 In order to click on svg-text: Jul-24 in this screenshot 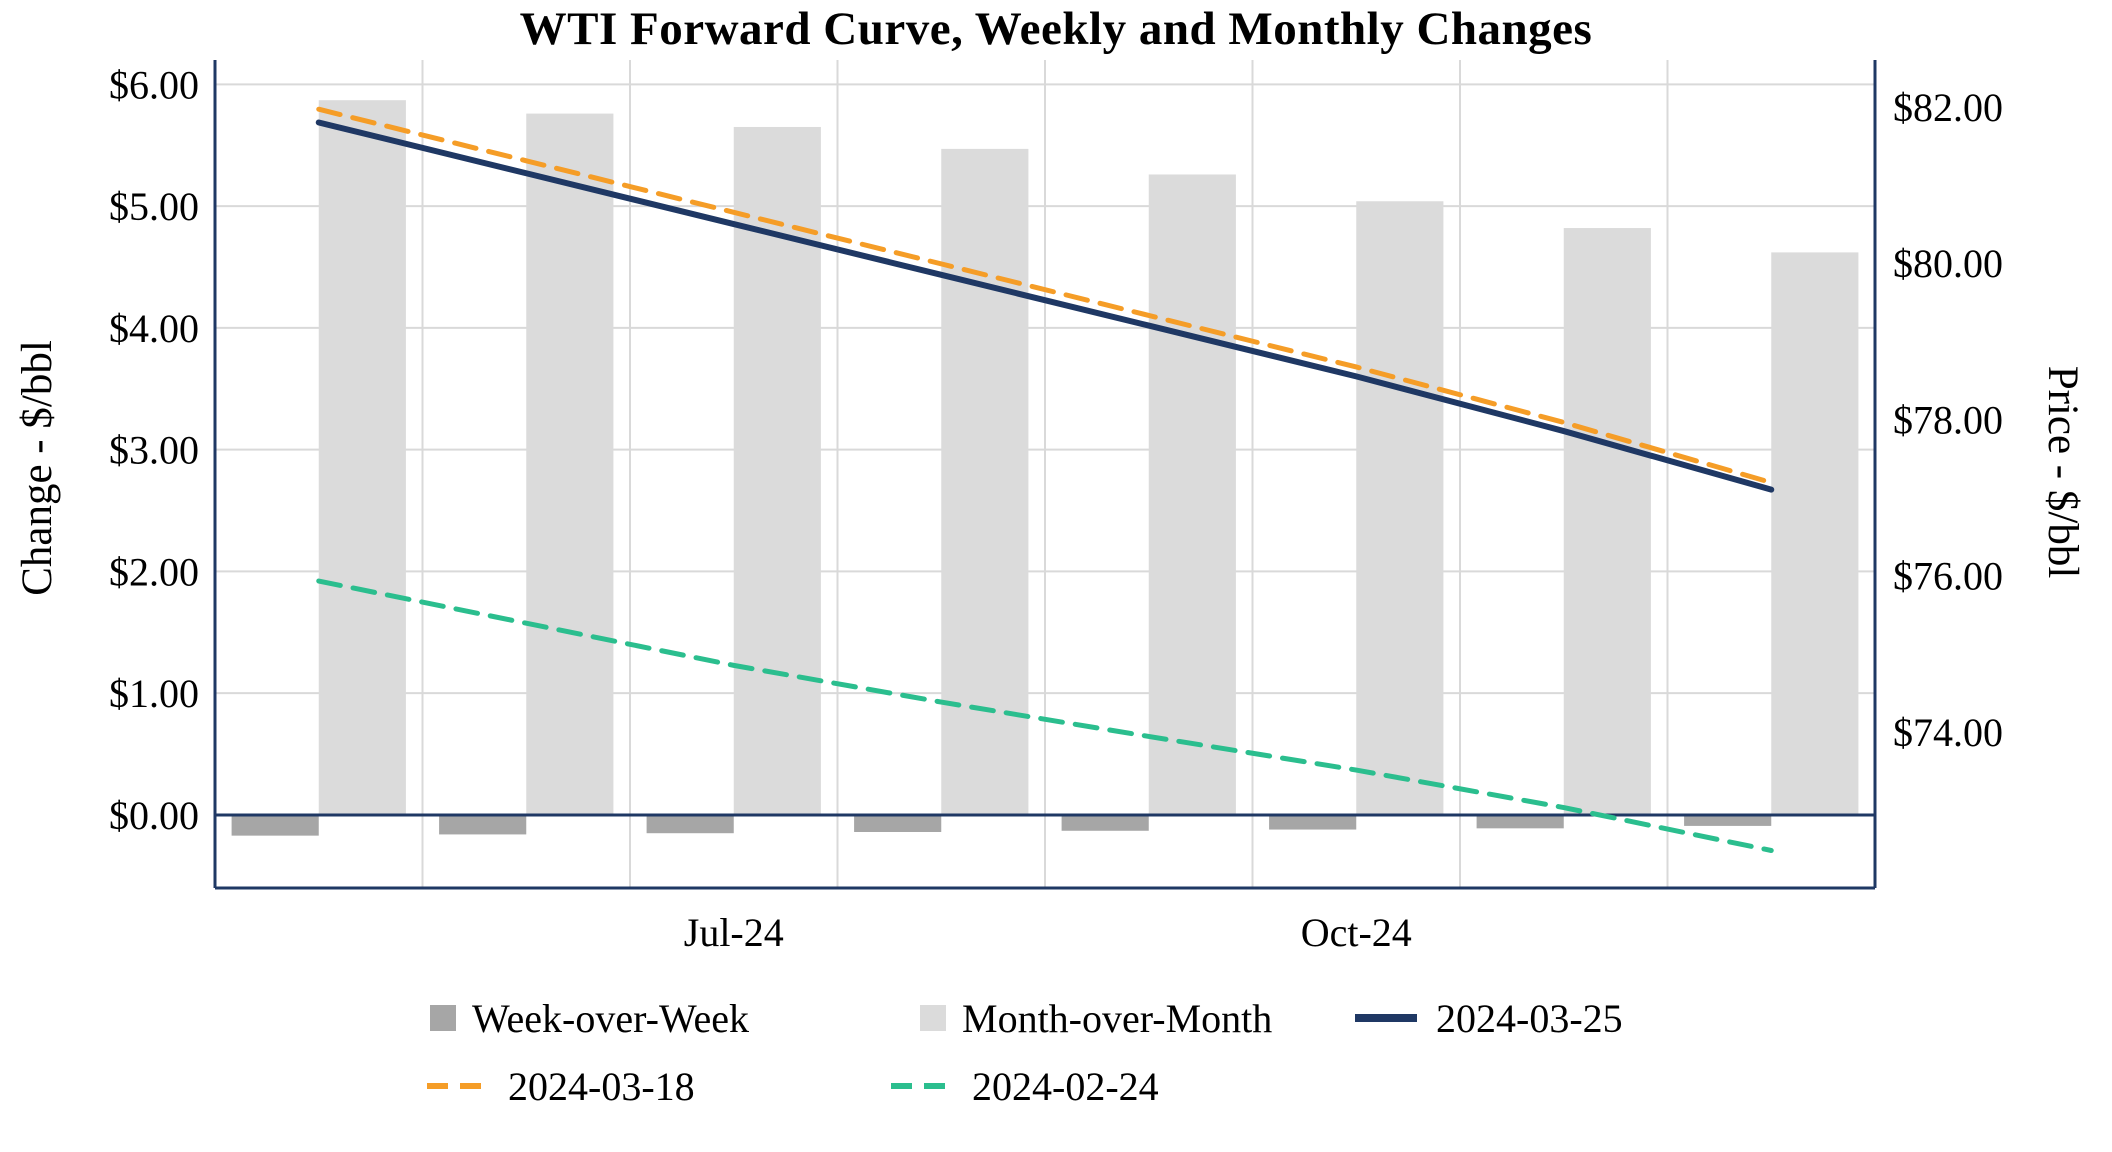, I will do `click(734, 932)`.